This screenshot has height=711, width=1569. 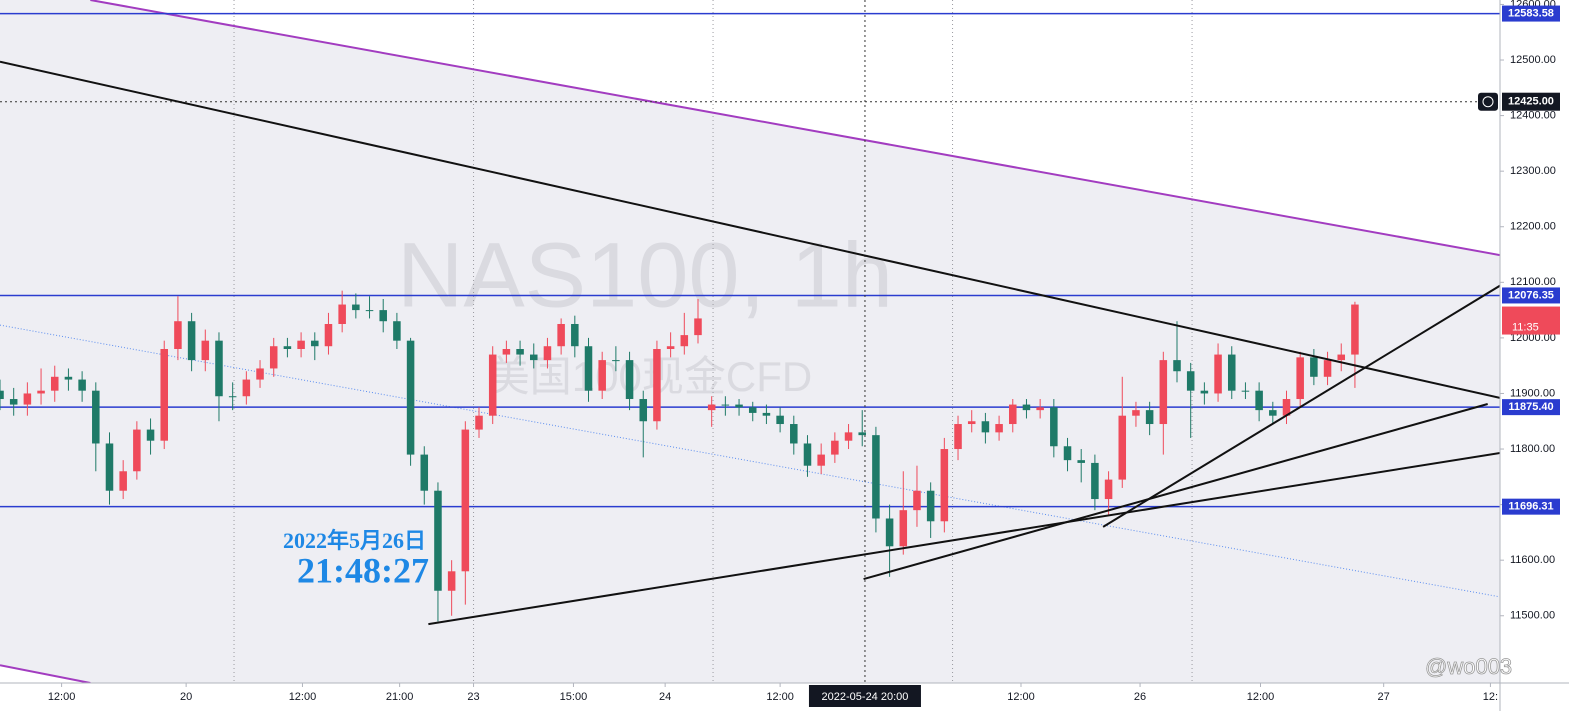 What do you see at coordinates (1532, 393) in the screenshot?
I see `y-tick-label: 11900.00` at bounding box center [1532, 393].